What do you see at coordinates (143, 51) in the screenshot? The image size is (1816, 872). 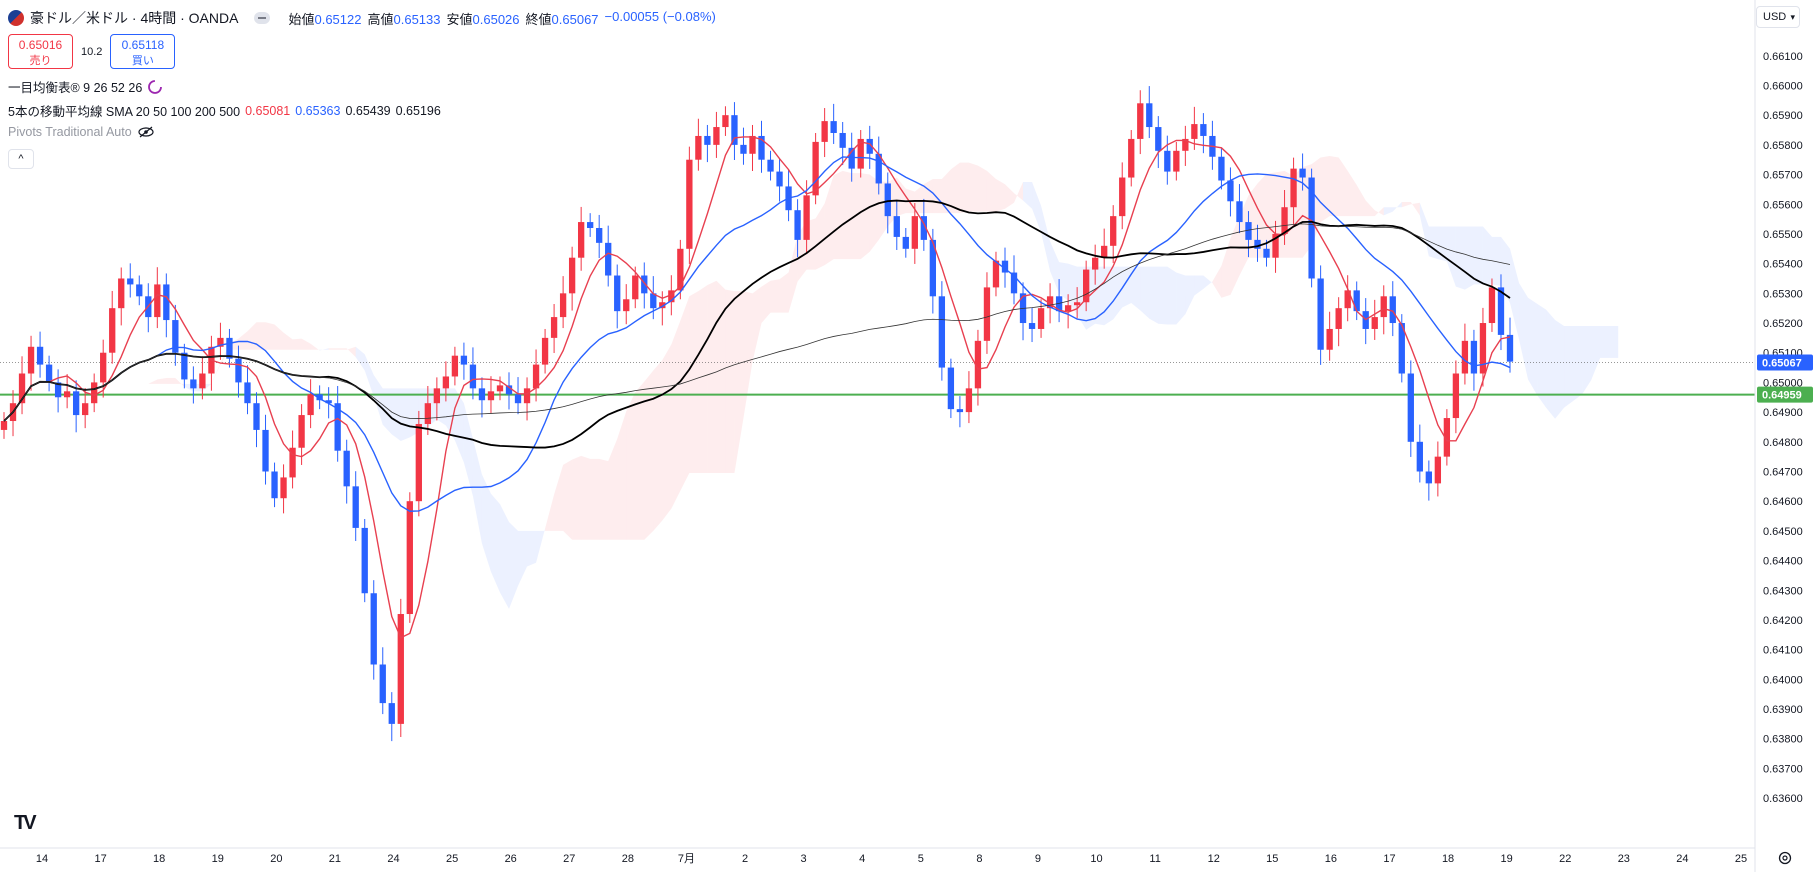 I see `buy-button: 0.65118 買い` at bounding box center [143, 51].